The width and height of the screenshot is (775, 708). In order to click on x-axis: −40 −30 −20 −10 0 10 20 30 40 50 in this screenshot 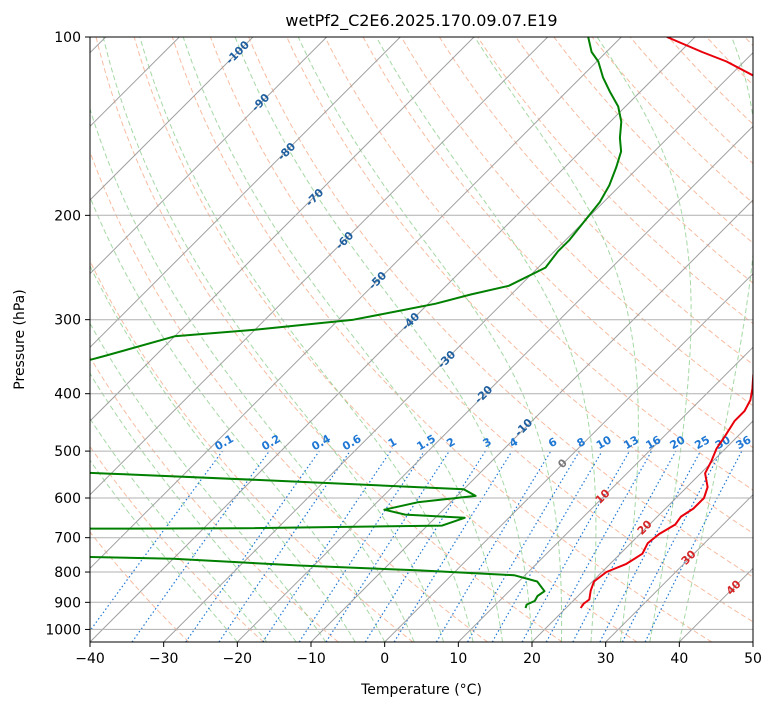, I will do `click(418, 654)`.